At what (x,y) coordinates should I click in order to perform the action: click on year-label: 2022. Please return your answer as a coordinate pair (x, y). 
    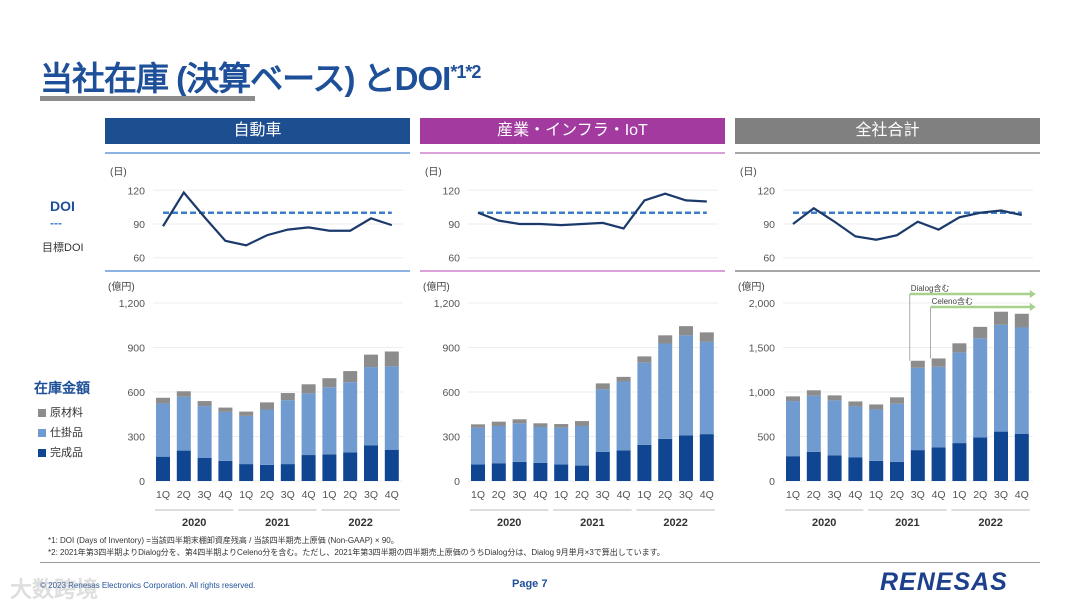
    Looking at the image, I should click on (675, 523).